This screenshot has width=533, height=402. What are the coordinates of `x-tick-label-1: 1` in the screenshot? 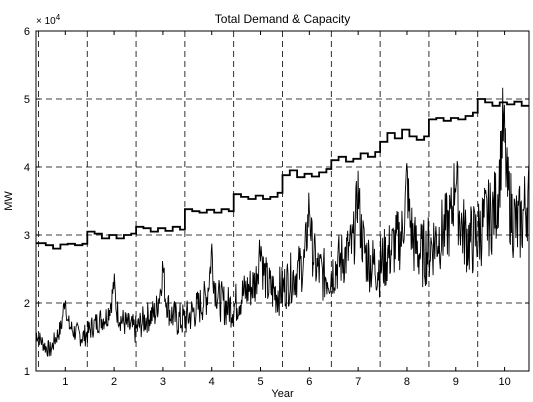 It's located at (65, 382).